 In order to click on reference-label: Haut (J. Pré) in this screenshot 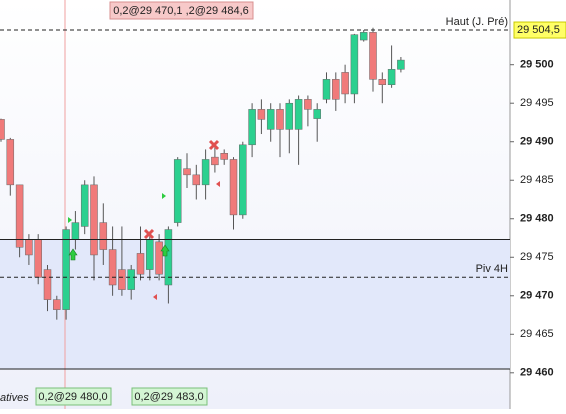, I will do `click(477, 22)`.